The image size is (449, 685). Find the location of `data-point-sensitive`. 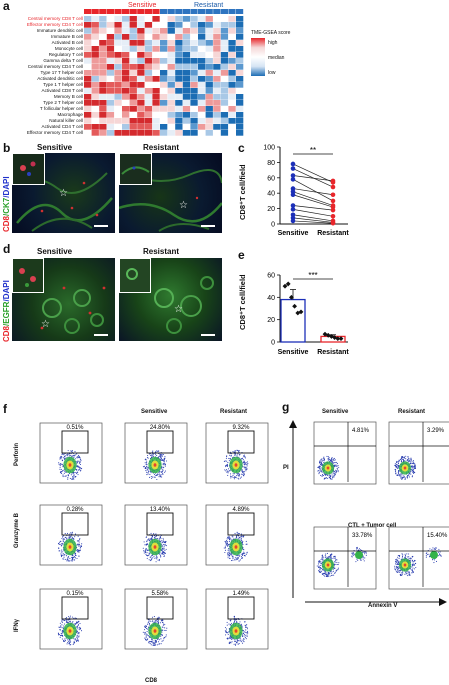

data-point-sensitive is located at coordinates (293, 209).